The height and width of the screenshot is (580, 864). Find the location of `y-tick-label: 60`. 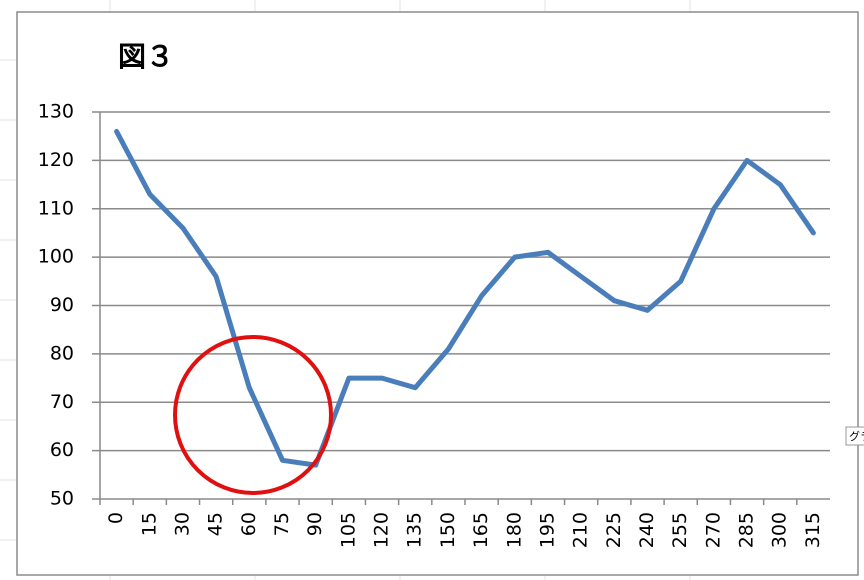

y-tick-label: 60 is located at coordinates (62, 450).